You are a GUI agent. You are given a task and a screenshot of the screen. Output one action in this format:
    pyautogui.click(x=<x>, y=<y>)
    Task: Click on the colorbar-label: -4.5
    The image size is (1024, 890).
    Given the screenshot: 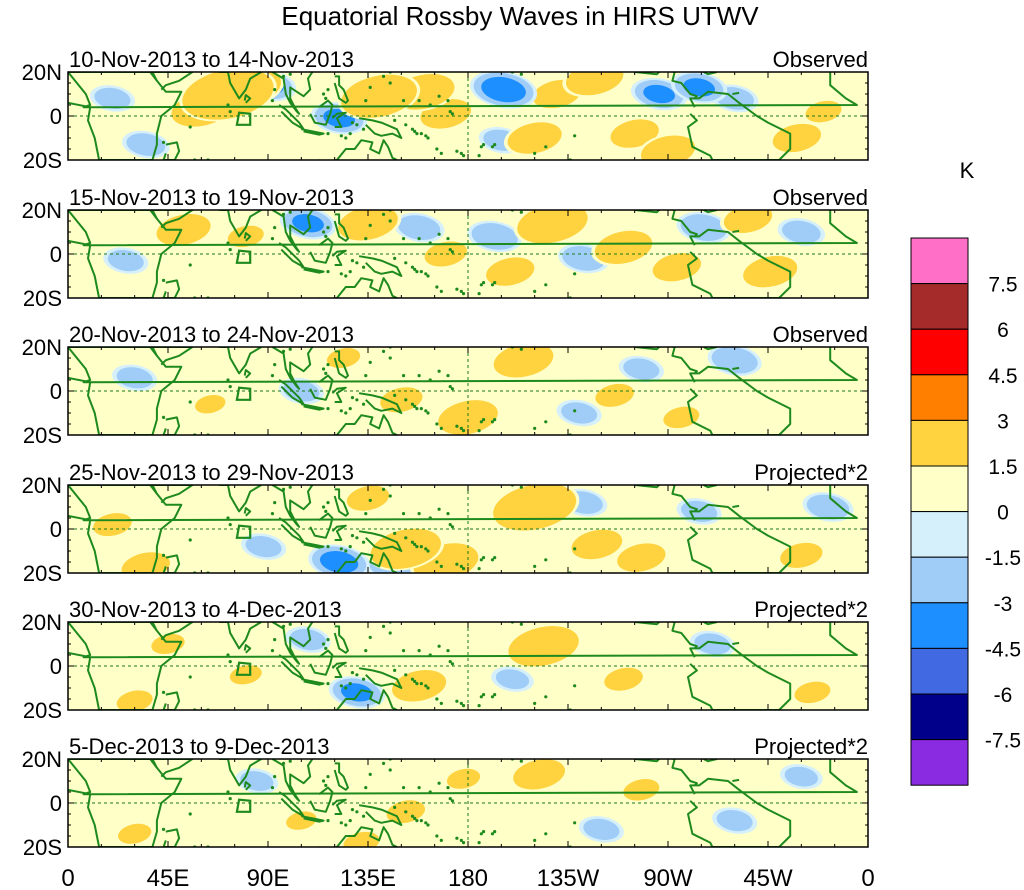 What is the action you would take?
    pyautogui.click(x=1003, y=649)
    